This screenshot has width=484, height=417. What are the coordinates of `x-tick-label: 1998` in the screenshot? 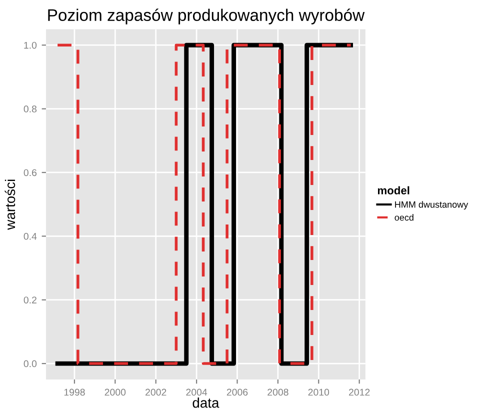 It's located at (74, 392).